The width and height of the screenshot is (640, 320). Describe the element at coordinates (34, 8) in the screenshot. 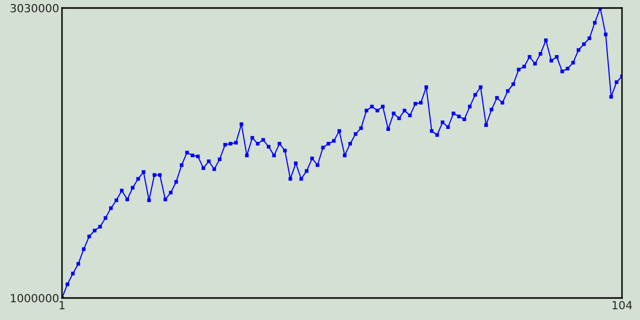

I see `y-tick-label: 3030000` at that location.